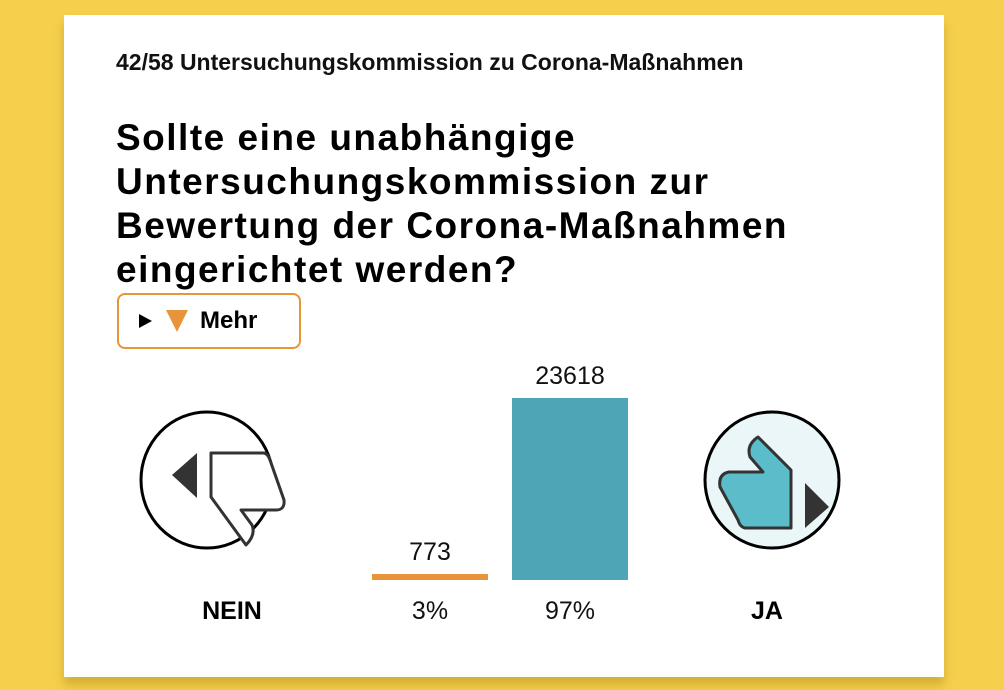  What do you see at coordinates (430, 611) in the screenshot?
I see `no-percent: 3%` at bounding box center [430, 611].